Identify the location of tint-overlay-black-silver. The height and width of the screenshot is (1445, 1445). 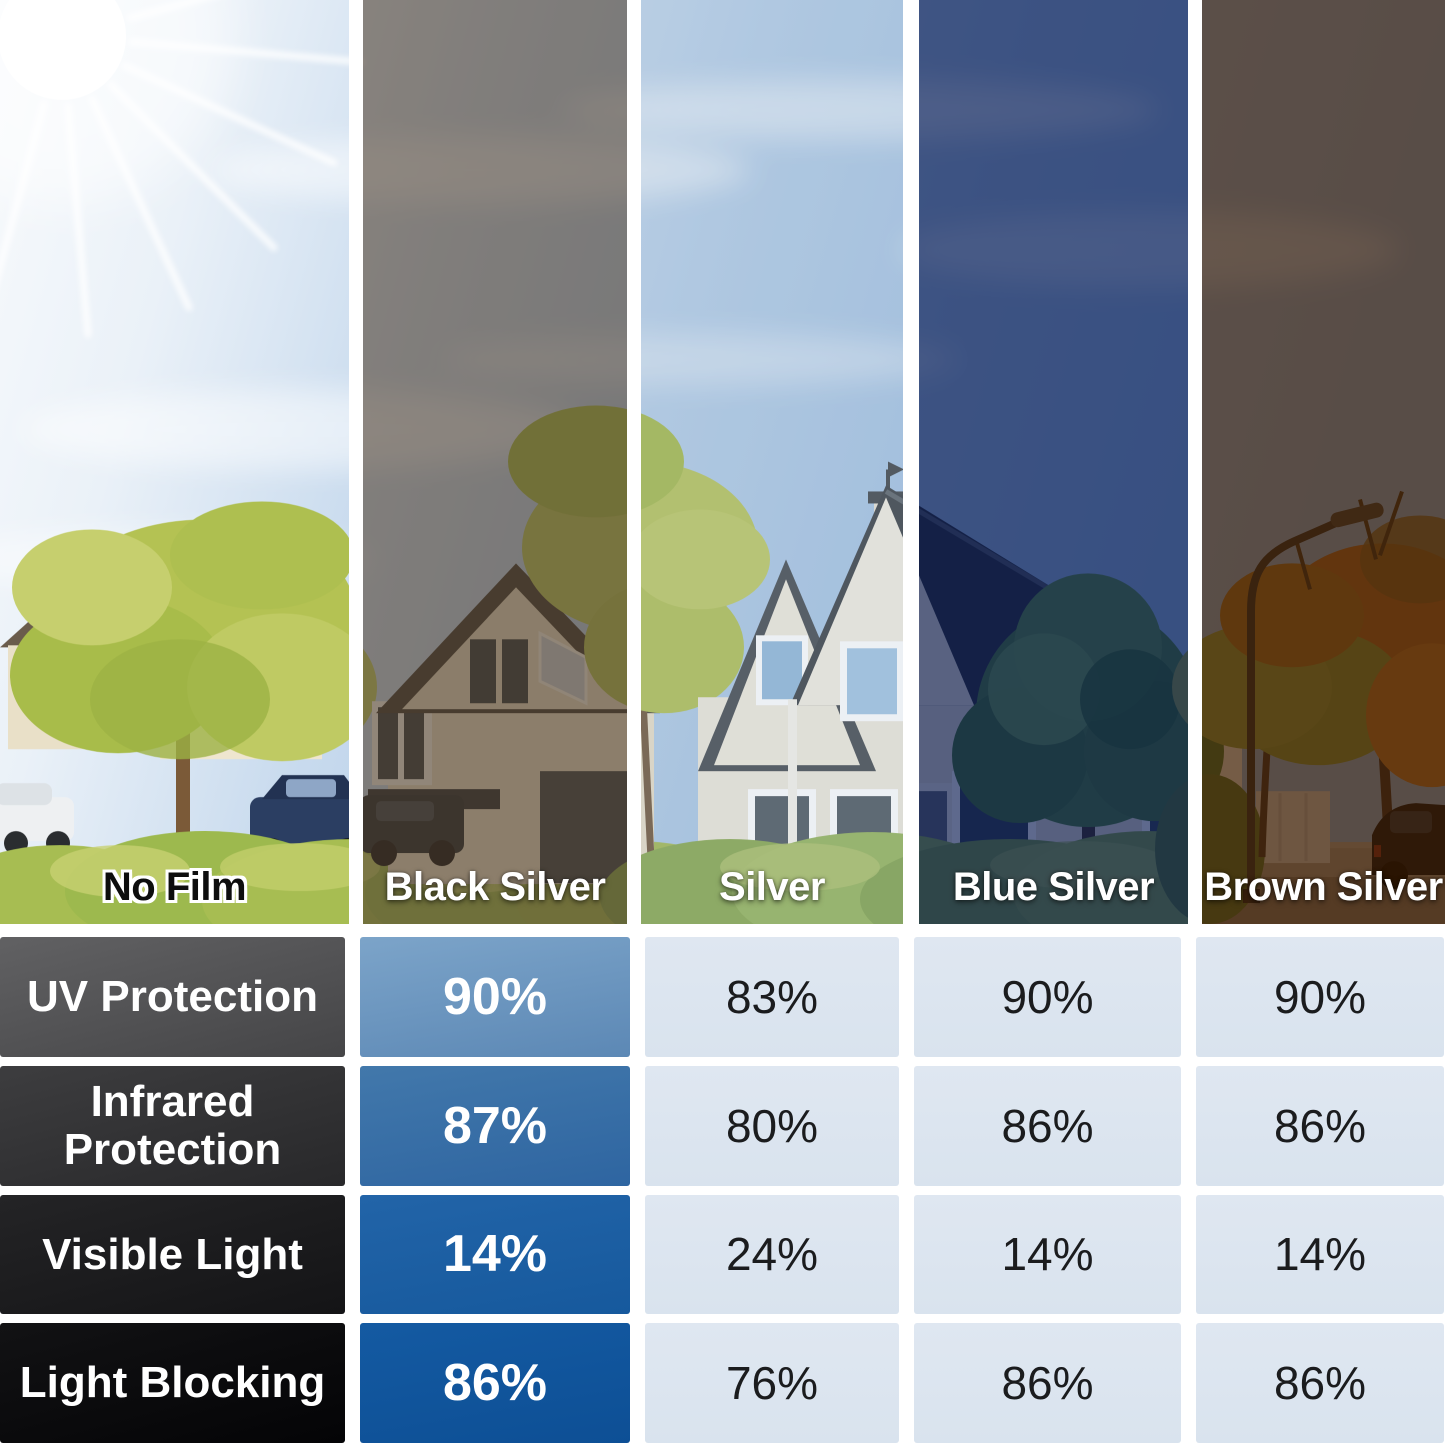
(495, 462).